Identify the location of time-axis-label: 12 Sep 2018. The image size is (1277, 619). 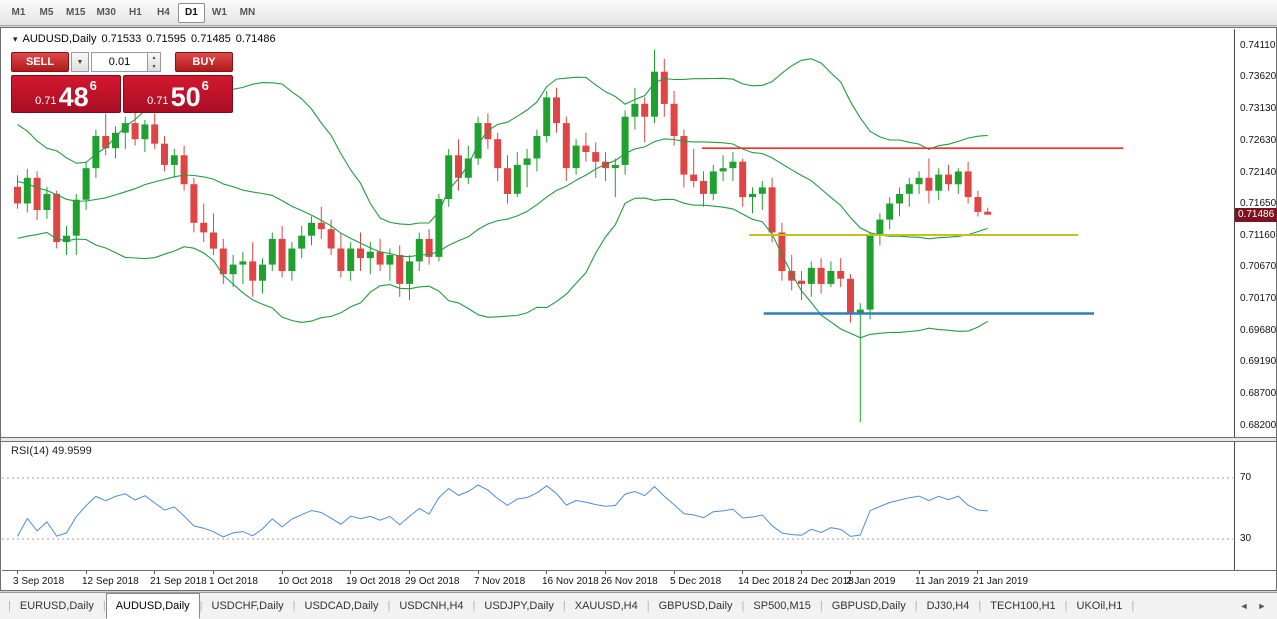
(110, 581).